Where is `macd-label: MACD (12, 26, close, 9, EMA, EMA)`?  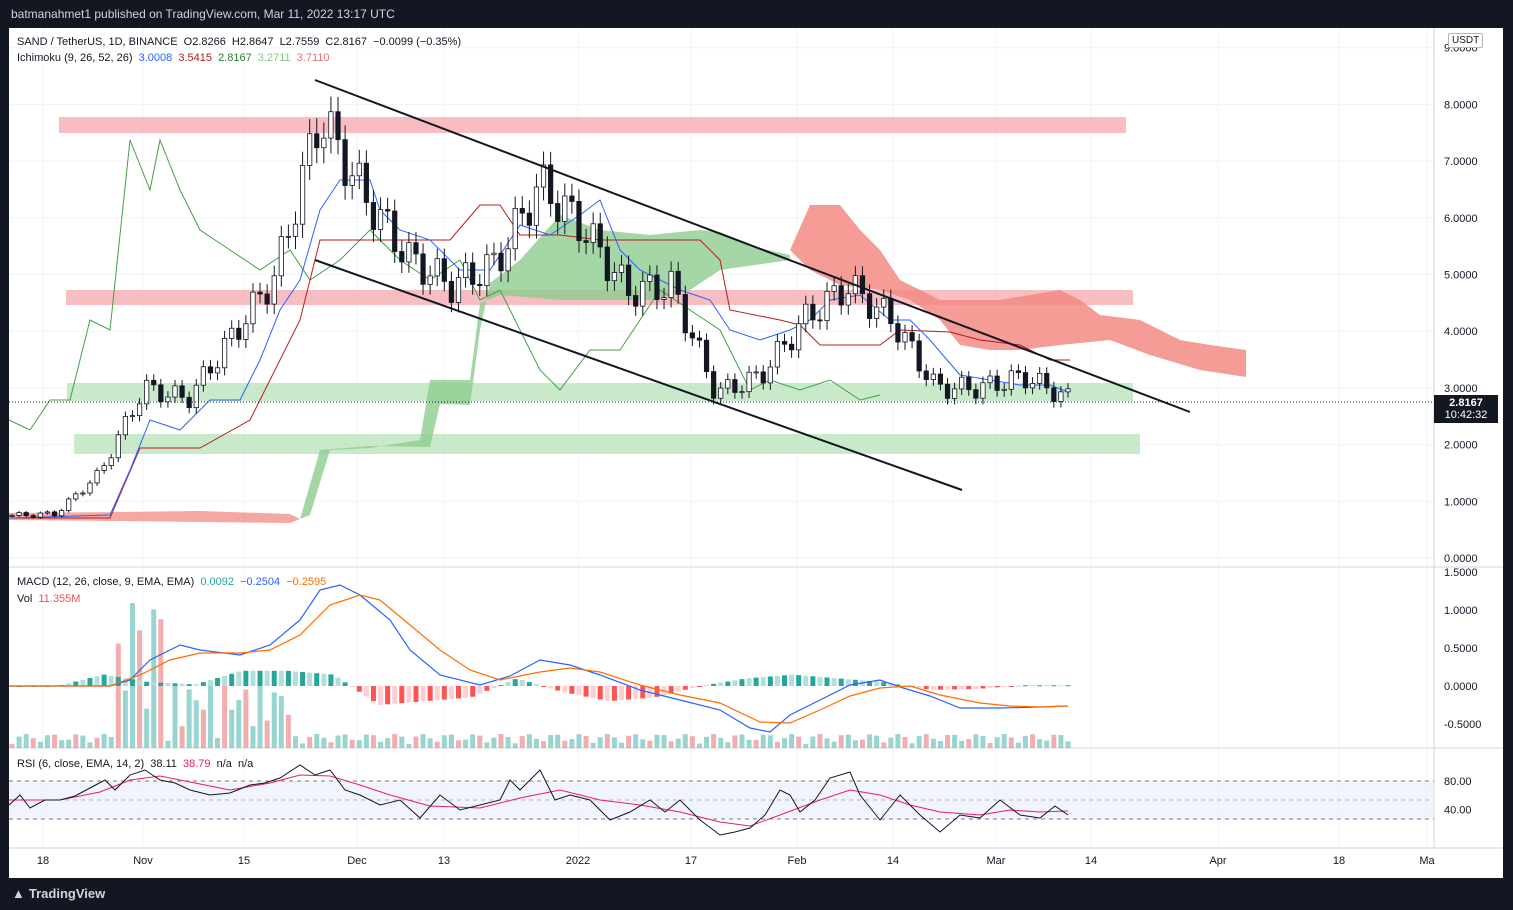 macd-label: MACD (12, 26, close, 9, EMA, EMA) is located at coordinates (106, 582).